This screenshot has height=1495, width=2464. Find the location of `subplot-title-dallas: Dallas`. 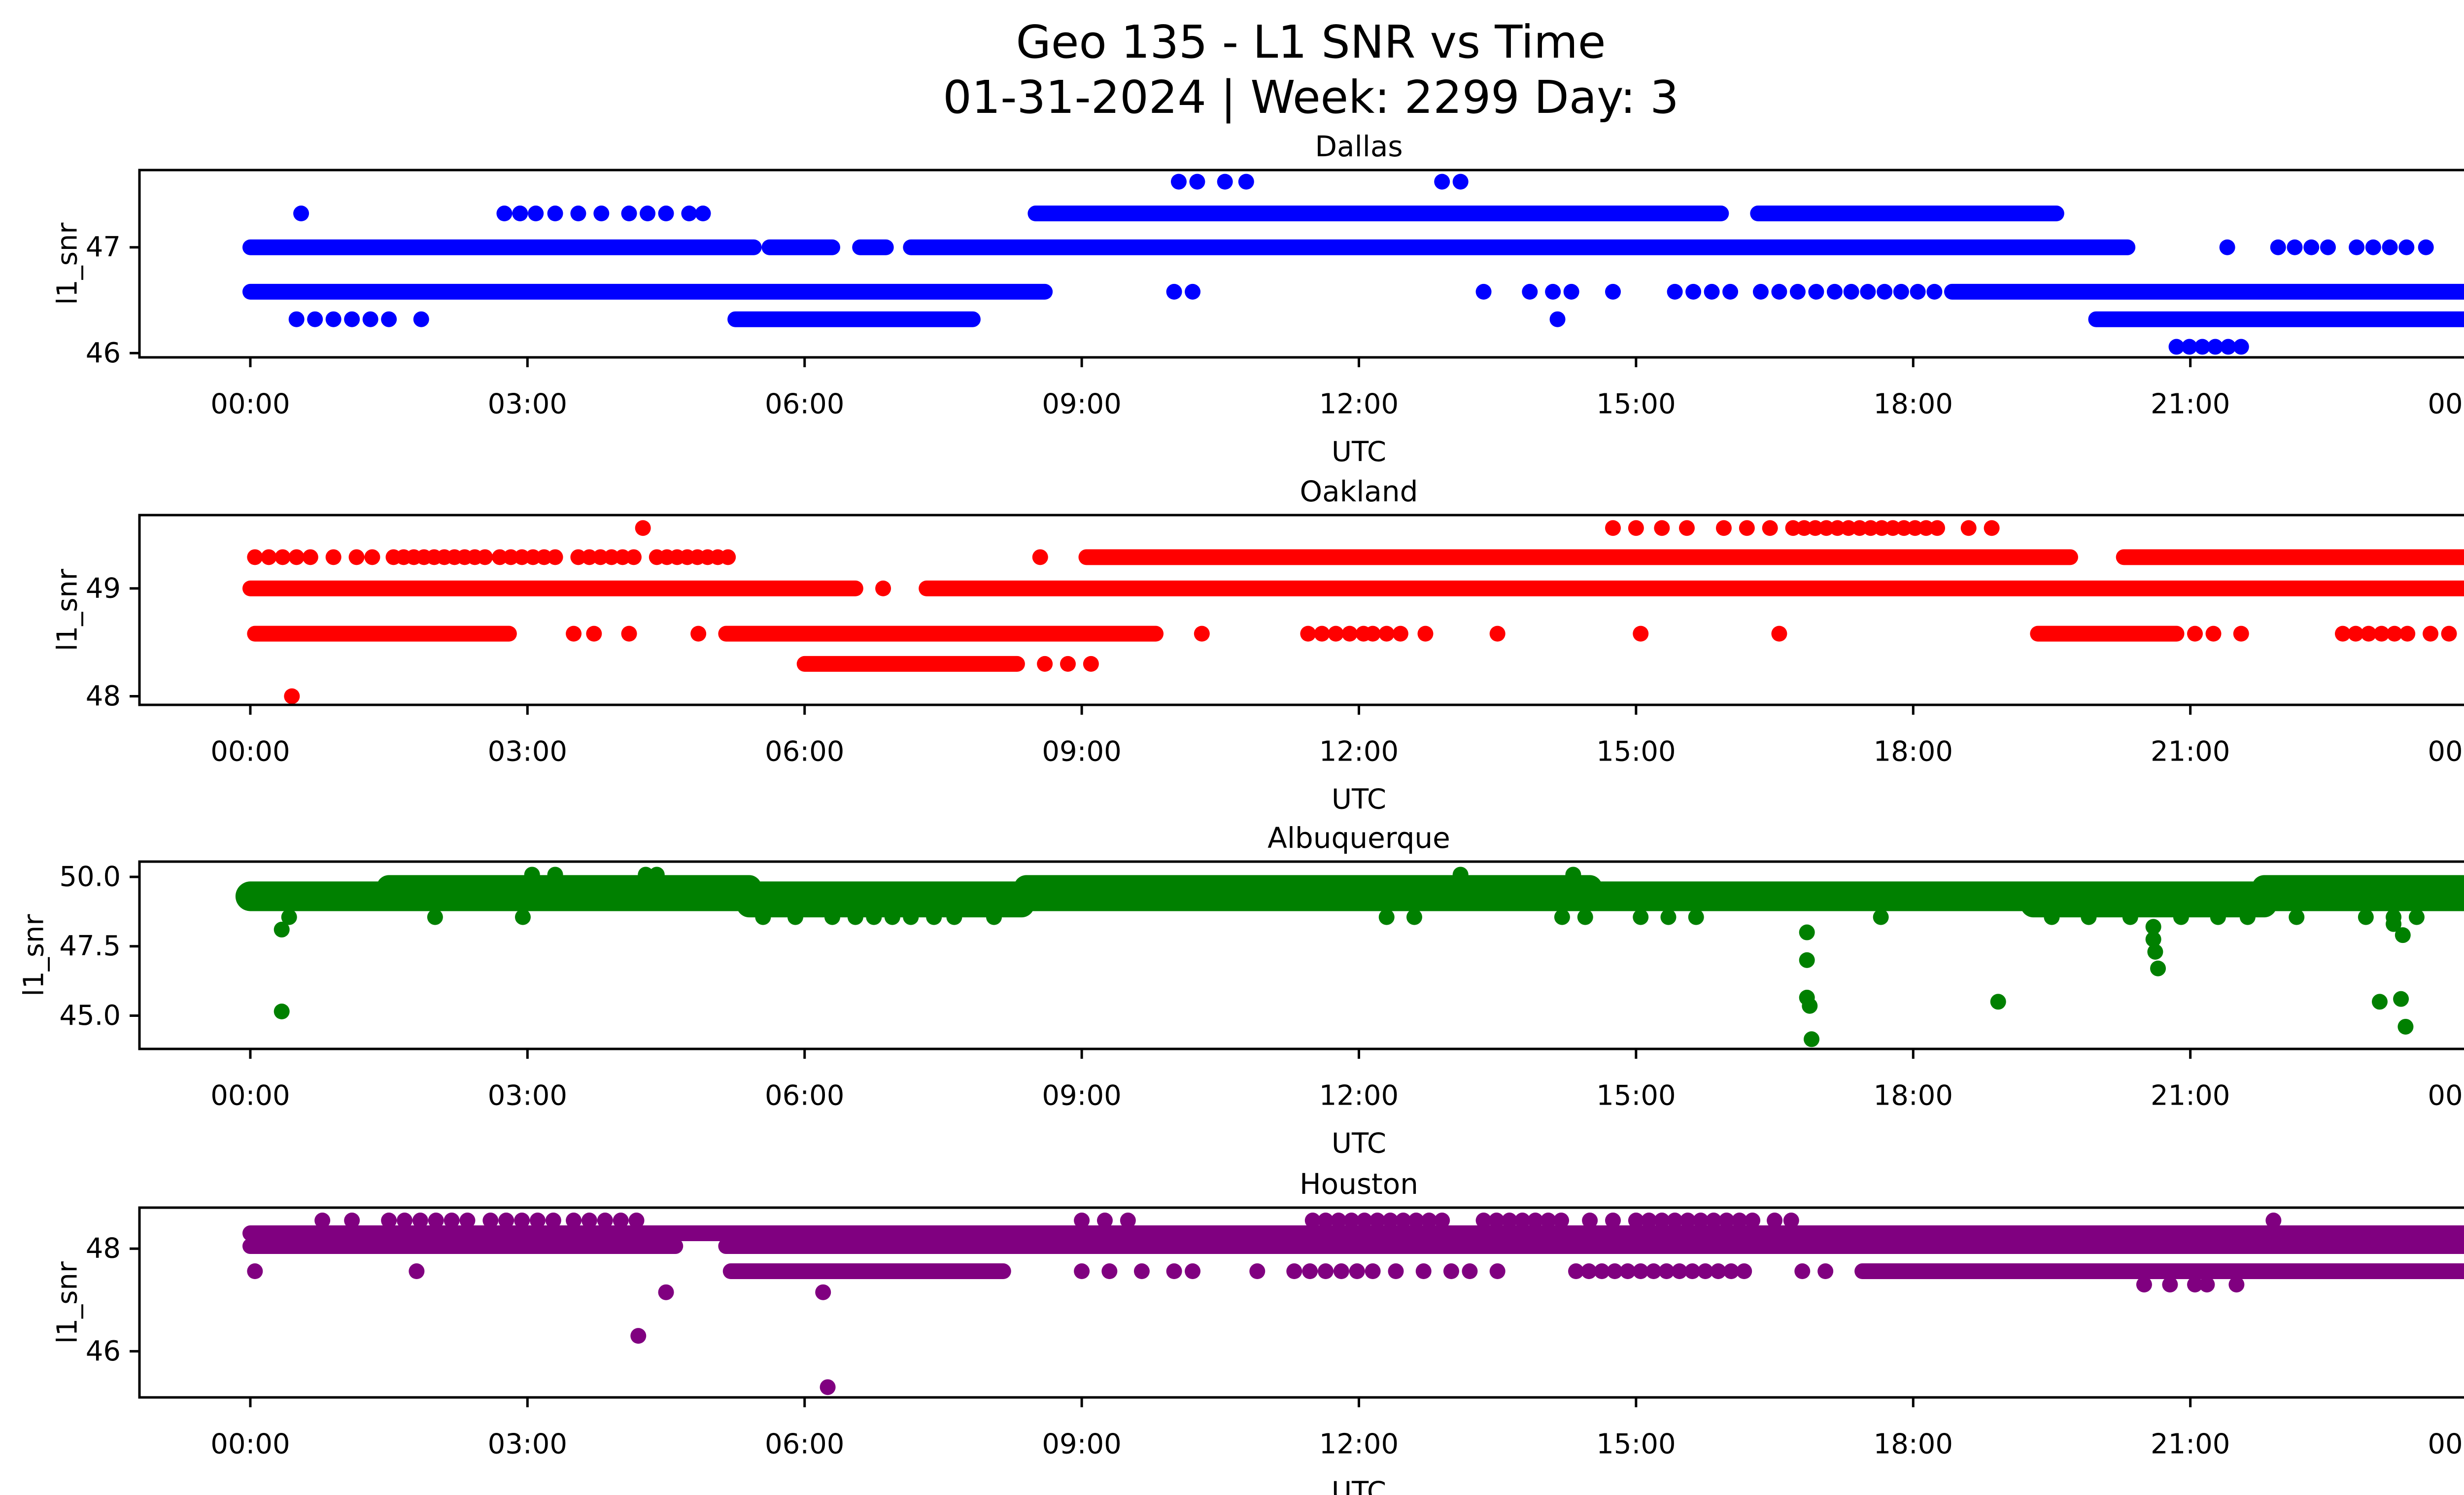

subplot-title-dallas: Dallas is located at coordinates (1359, 146).